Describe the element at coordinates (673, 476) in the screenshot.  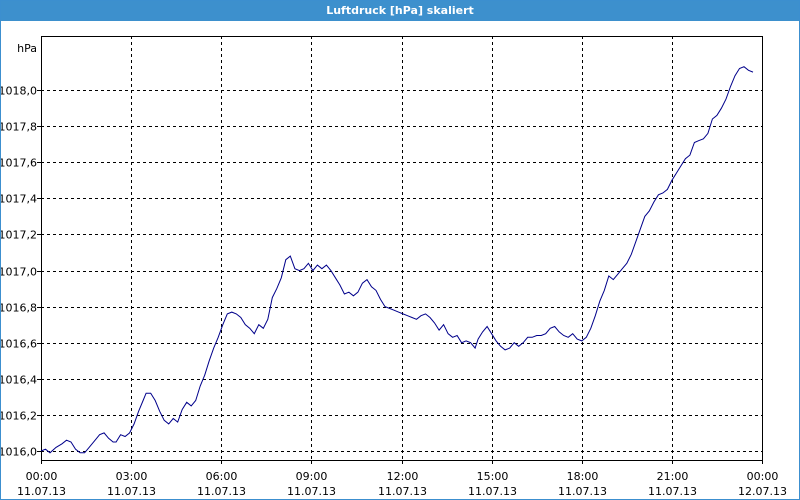
I see `x-tick-time-label: 21:00` at that location.